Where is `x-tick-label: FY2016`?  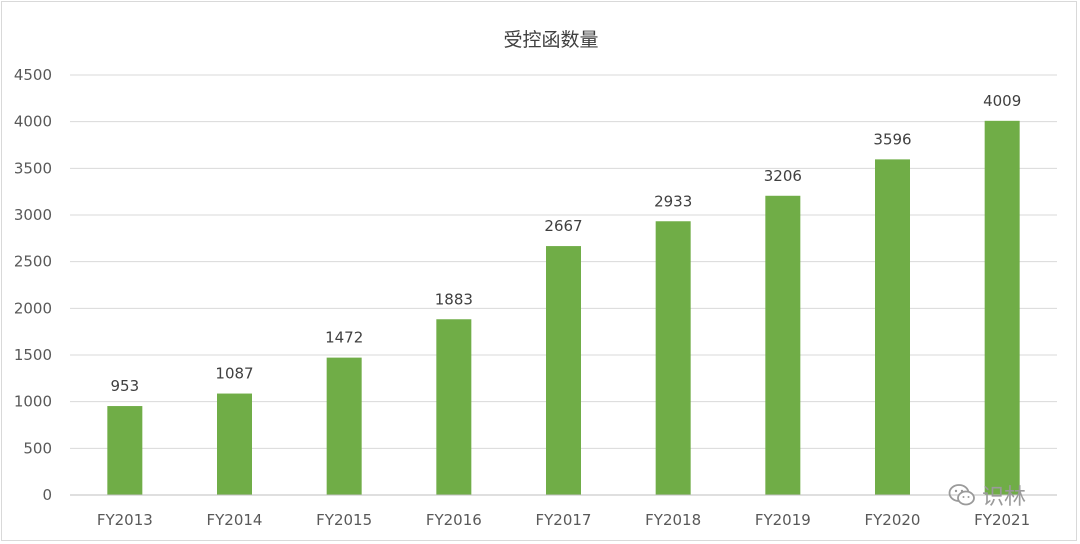
x-tick-label: FY2016 is located at coordinates (454, 520).